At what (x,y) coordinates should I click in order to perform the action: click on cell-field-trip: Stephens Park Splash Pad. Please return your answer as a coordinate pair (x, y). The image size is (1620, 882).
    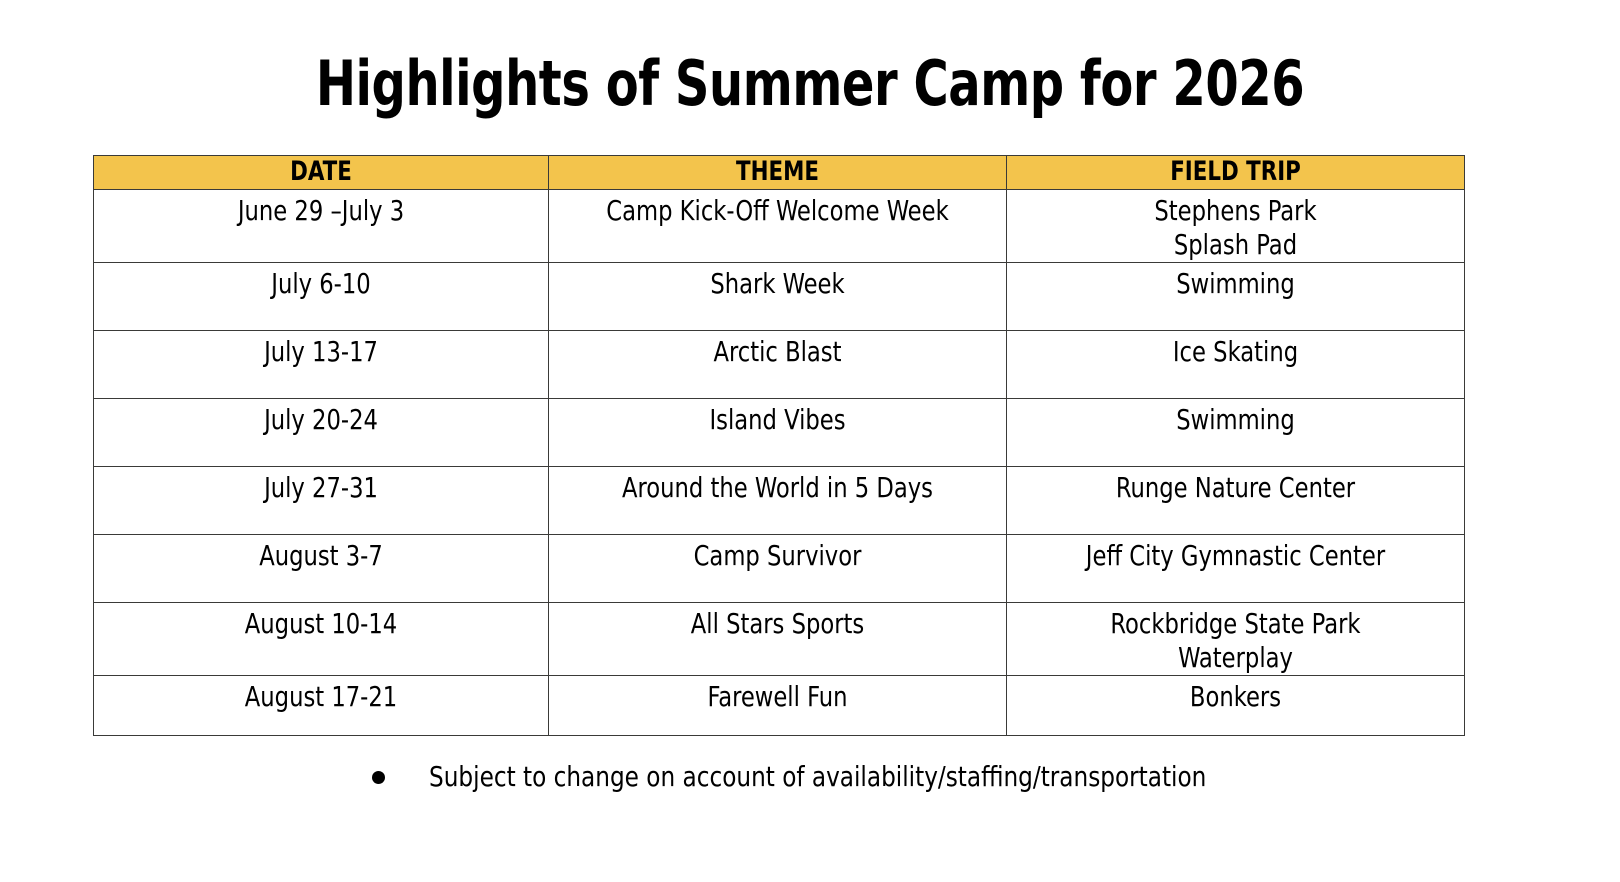
    Looking at the image, I should click on (1235, 226).